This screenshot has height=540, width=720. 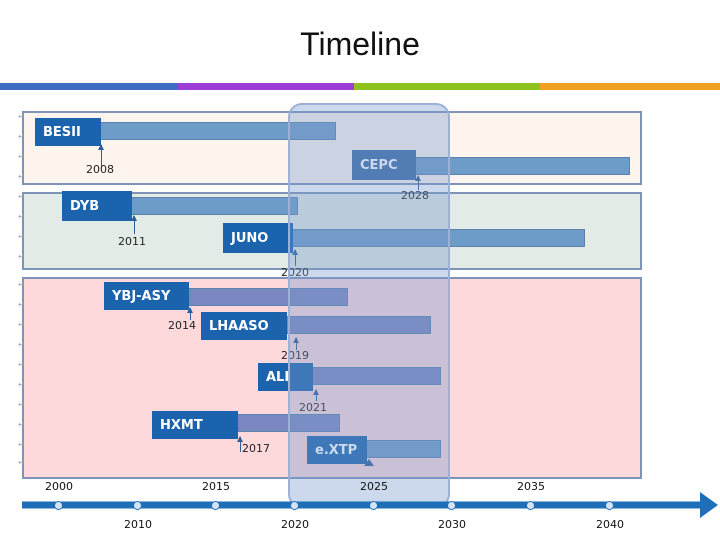 What do you see at coordinates (384, 165) in the screenshot?
I see `label-cepc: CEPC` at bounding box center [384, 165].